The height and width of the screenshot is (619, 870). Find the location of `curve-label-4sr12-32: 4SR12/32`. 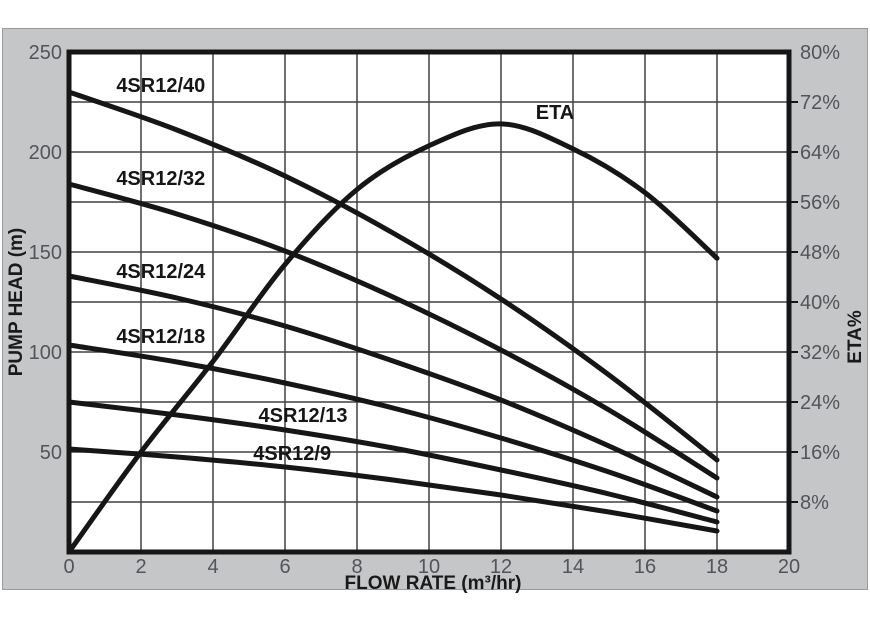

curve-label-4sr12-32: 4SR12/32 is located at coordinates (160, 179).